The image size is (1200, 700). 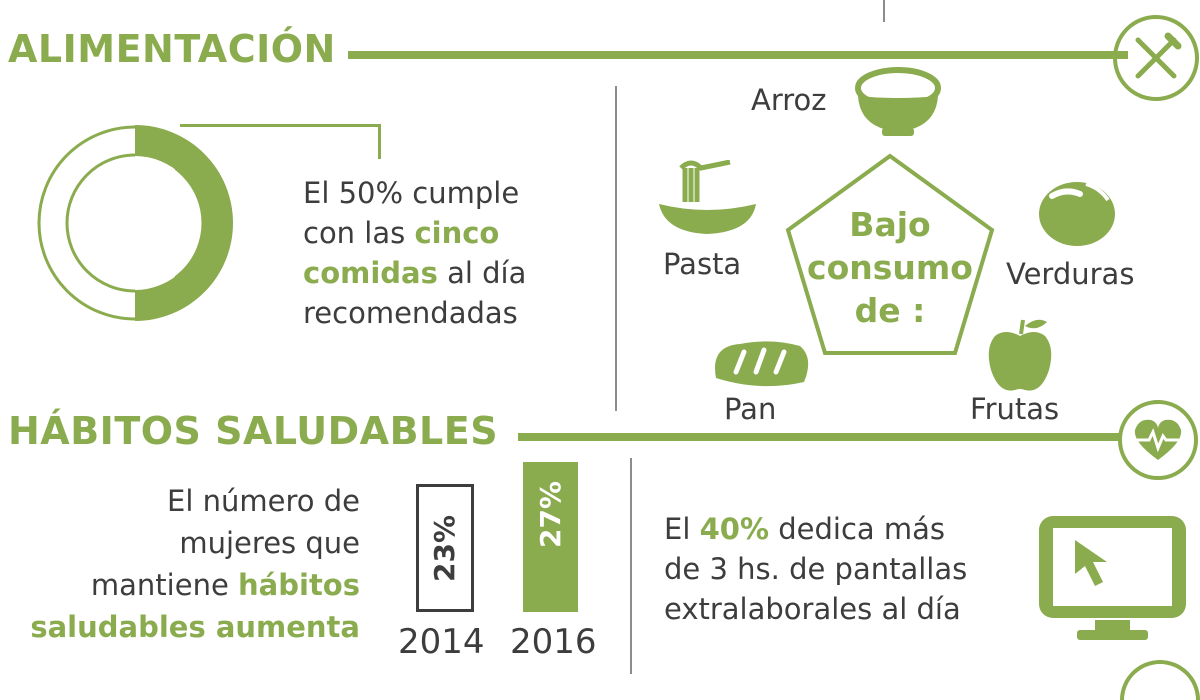 I want to click on pentagon-shape, so click(x=890, y=254).